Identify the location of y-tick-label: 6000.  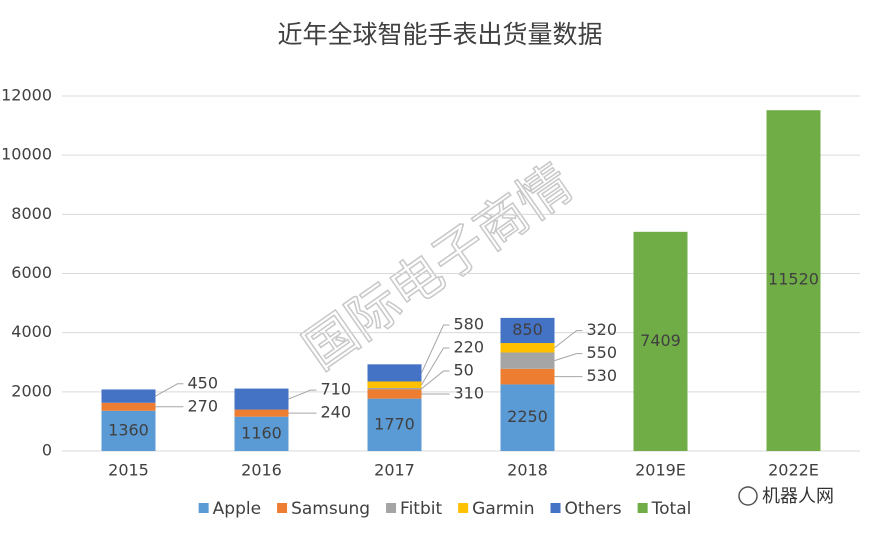
(31, 272).